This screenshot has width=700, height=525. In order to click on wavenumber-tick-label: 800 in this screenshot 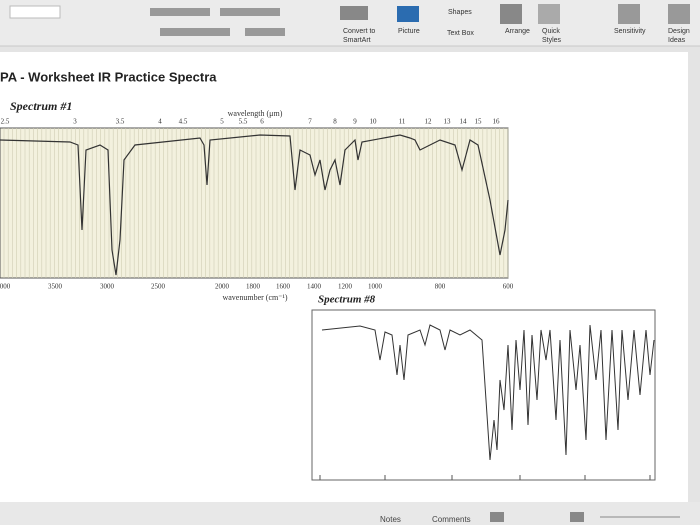, I will do `click(440, 287)`.